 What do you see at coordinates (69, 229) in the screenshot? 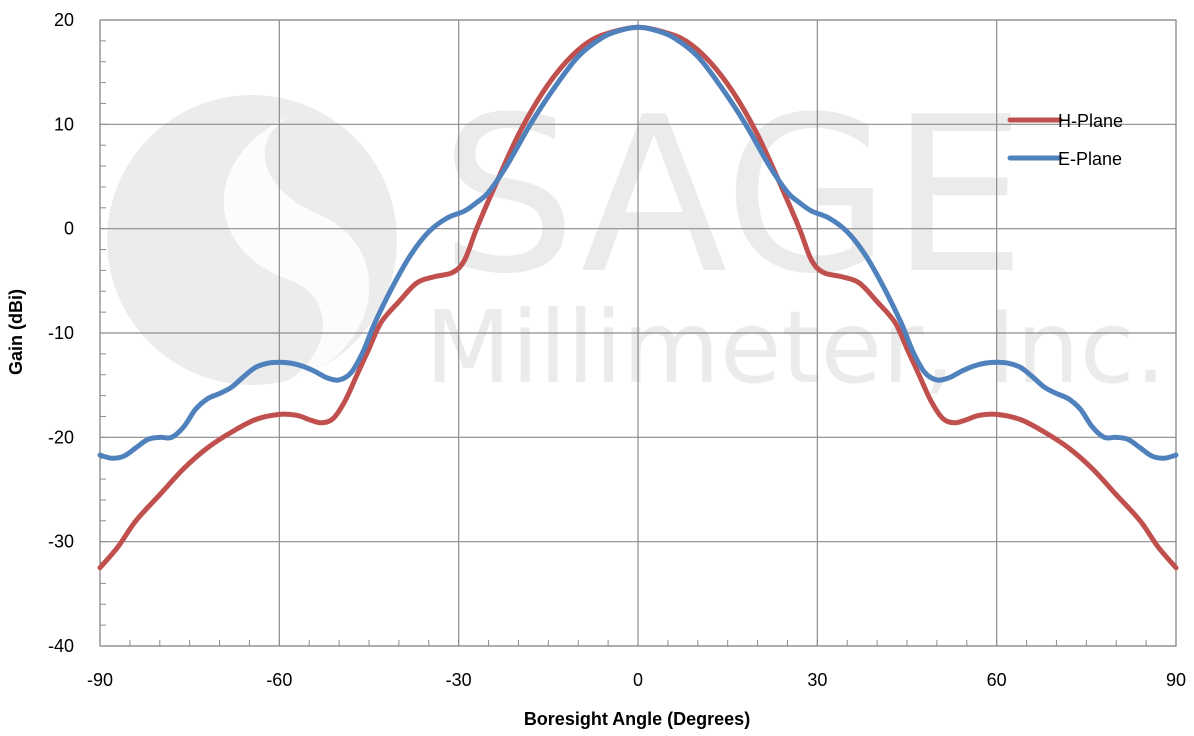
I see `y-tick-label: 0` at bounding box center [69, 229].